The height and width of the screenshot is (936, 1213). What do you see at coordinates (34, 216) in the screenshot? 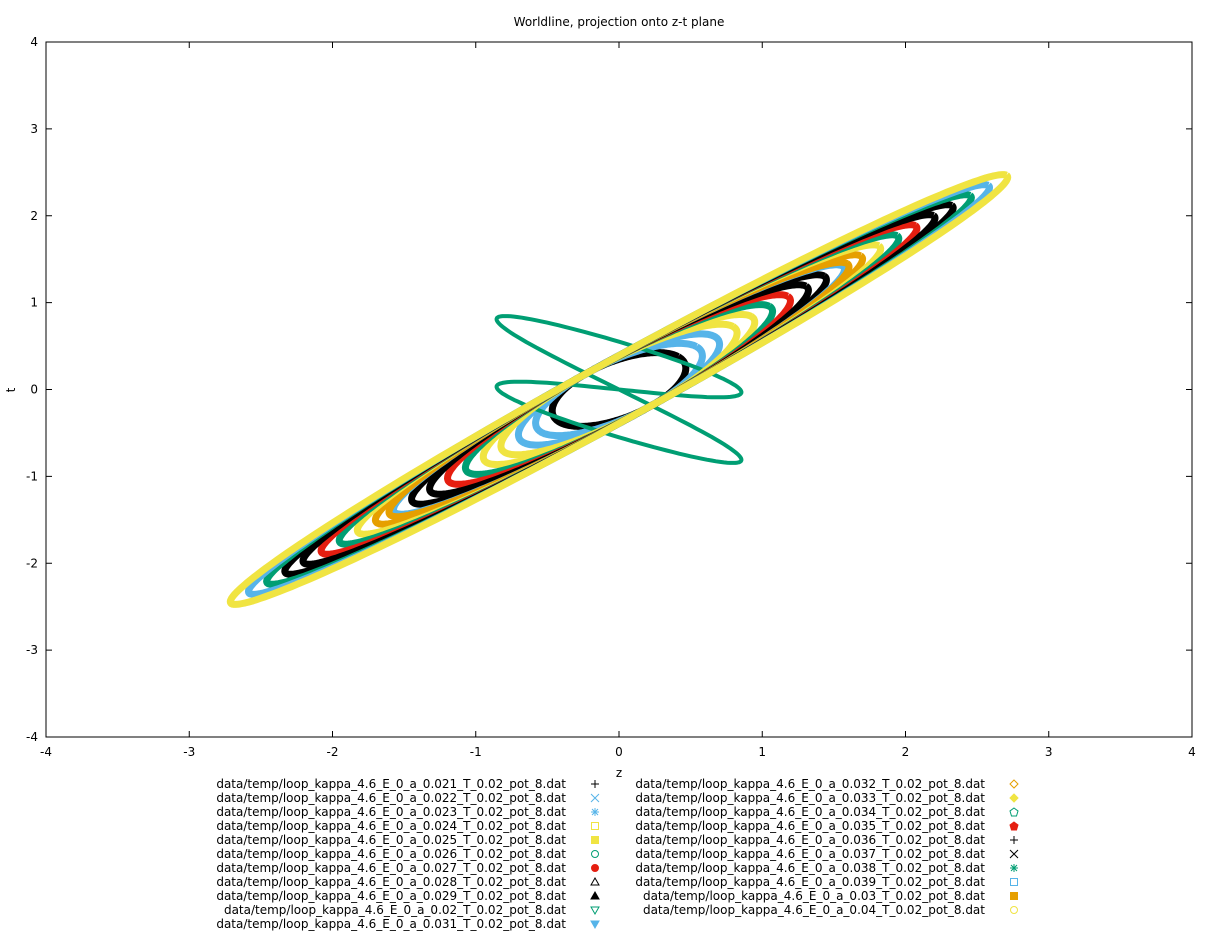
I see `y-tick-label: 2` at bounding box center [34, 216].